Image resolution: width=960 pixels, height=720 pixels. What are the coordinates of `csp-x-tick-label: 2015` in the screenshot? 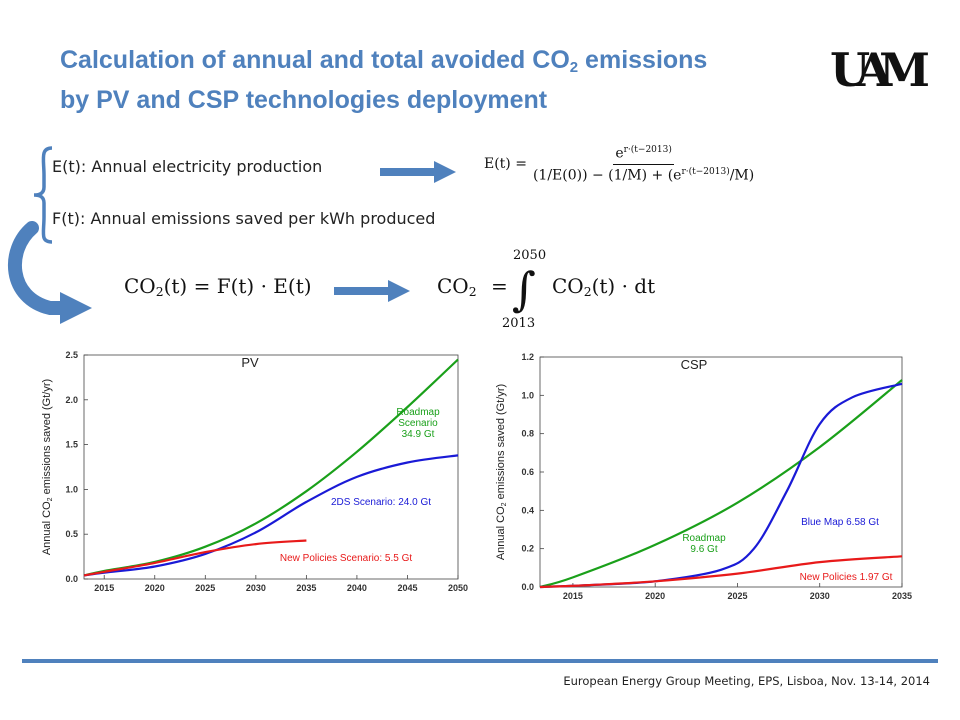 It's located at (573, 596).